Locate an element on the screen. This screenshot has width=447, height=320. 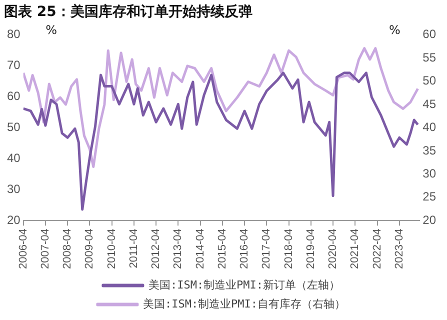
x-tick-label: 2023-04 is located at coordinates (399, 249).